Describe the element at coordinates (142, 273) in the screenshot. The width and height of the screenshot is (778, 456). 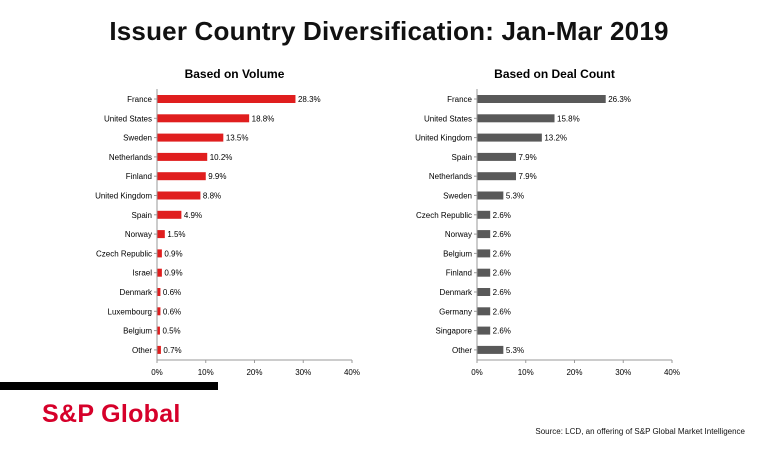
I see `volume-category-label: Israel` at that location.